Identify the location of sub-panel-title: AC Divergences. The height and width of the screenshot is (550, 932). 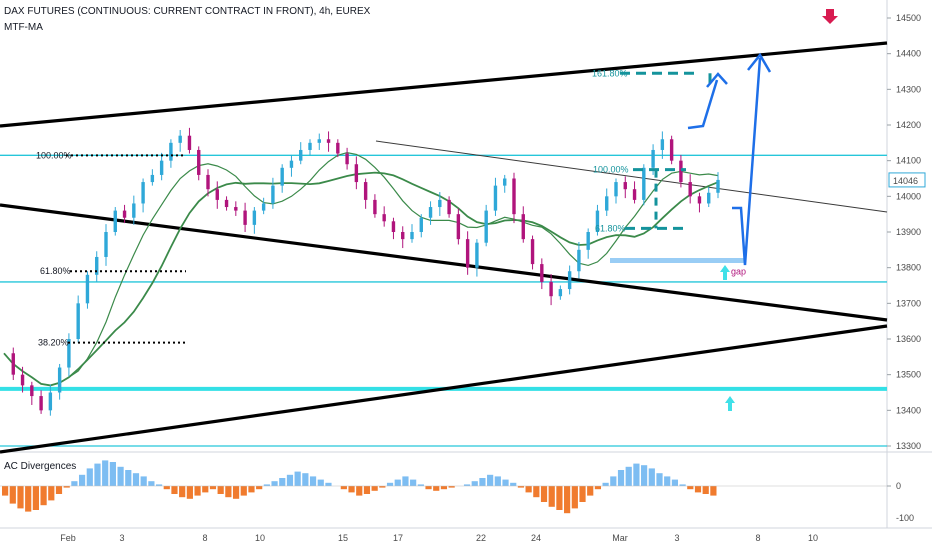
(40, 466).